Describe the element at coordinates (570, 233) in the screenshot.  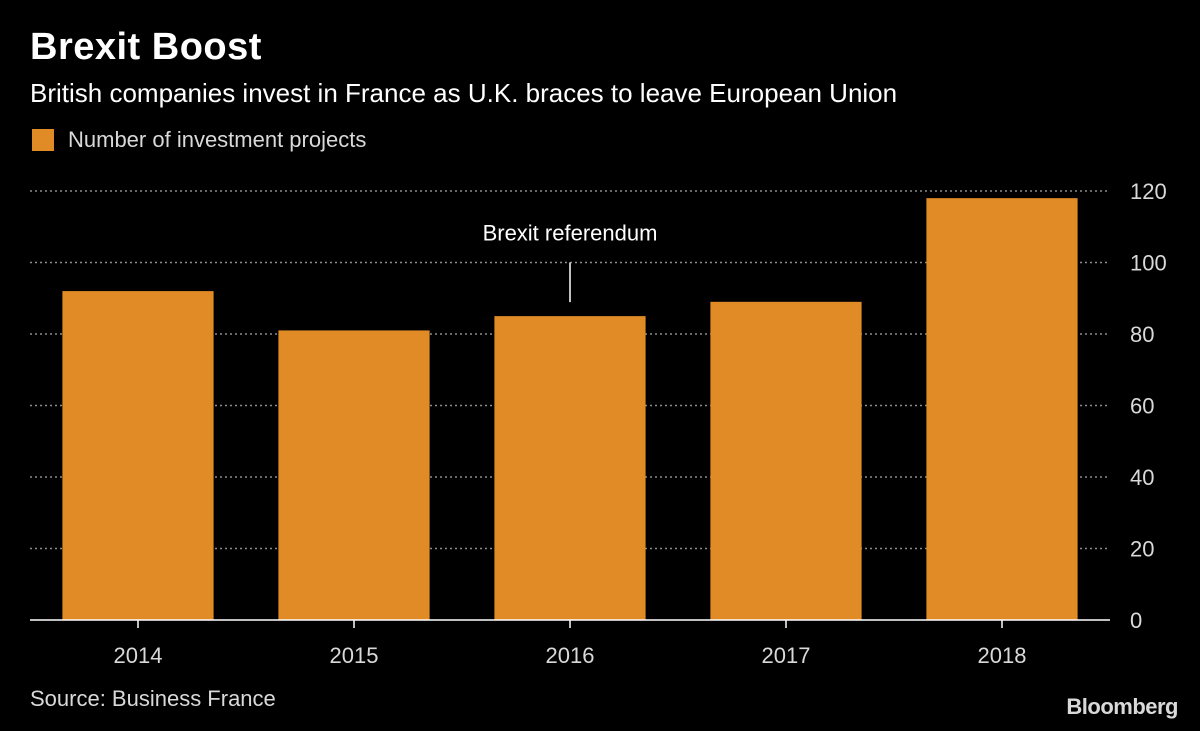
I see `annotation-label: Brexit referendum` at that location.